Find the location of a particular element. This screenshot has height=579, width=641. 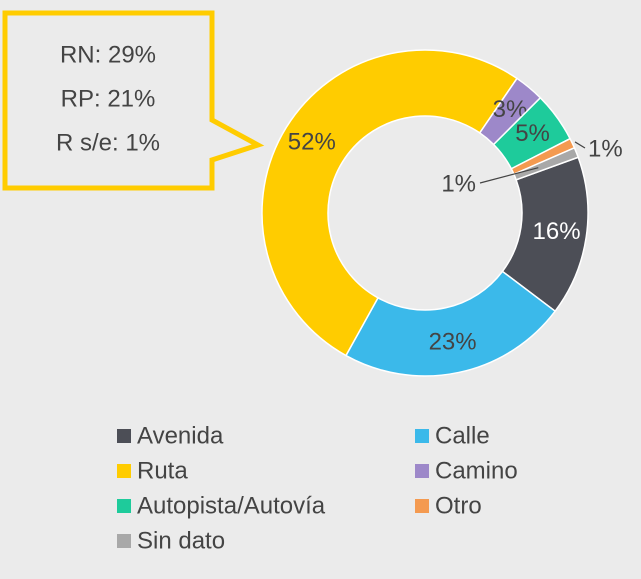

callout-line: RN: 29% is located at coordinates (108, 54).